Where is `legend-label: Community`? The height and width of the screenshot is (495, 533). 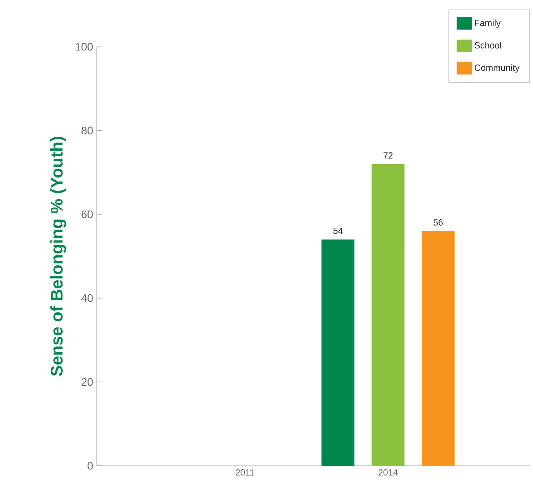 legend-label: Community is located at coordinates (497, 68).